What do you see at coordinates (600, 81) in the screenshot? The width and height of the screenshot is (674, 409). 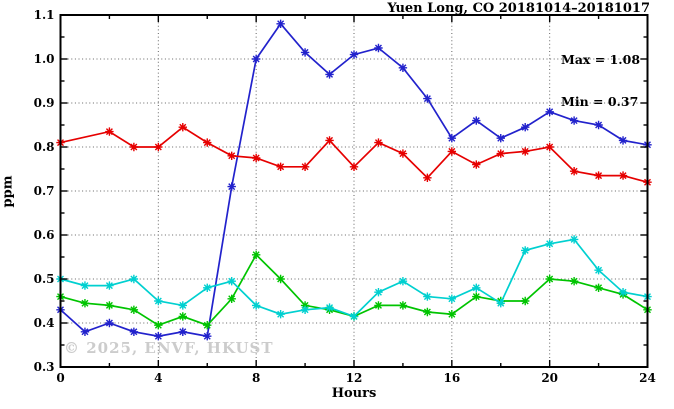 I see `max-min-annotation: Max = 1.08 Min = 0.37` at bounding box center [600, 81].